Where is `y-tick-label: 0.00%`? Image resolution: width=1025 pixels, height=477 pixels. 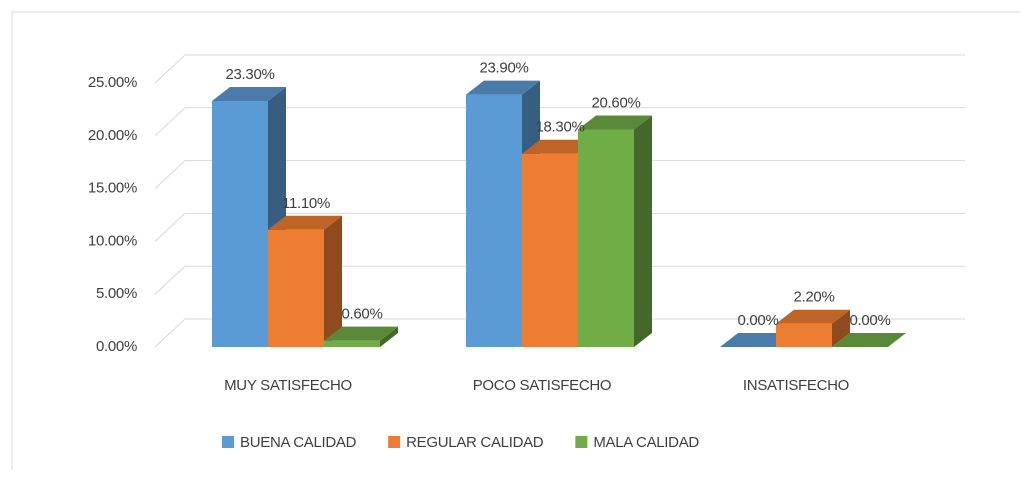
y-tick-label: 0.00% is located at coordinates (116, 346).